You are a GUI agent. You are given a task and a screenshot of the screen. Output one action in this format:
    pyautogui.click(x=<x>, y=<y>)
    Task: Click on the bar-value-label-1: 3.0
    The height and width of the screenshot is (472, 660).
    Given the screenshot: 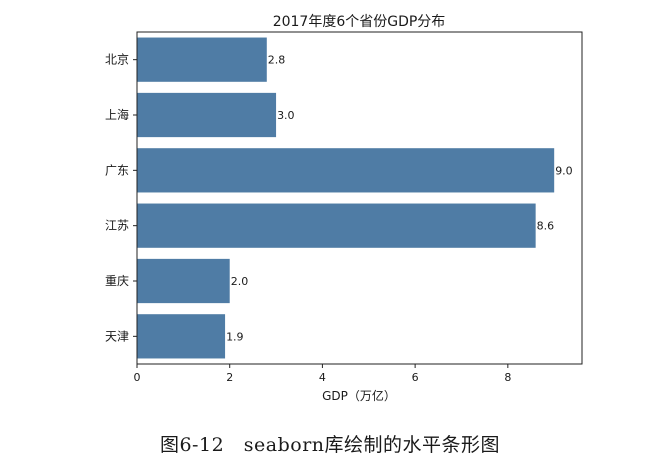 What is the action you would take?
    pyautogui.click(x=286, y=115)
    